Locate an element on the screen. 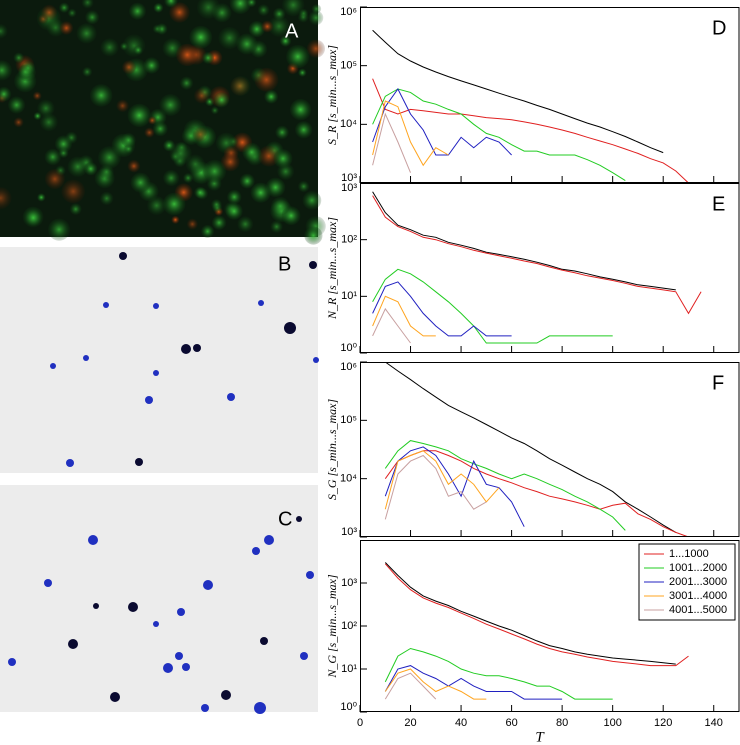 The image size is (740, 745). plot-frame is located at coordinates (550, 268).